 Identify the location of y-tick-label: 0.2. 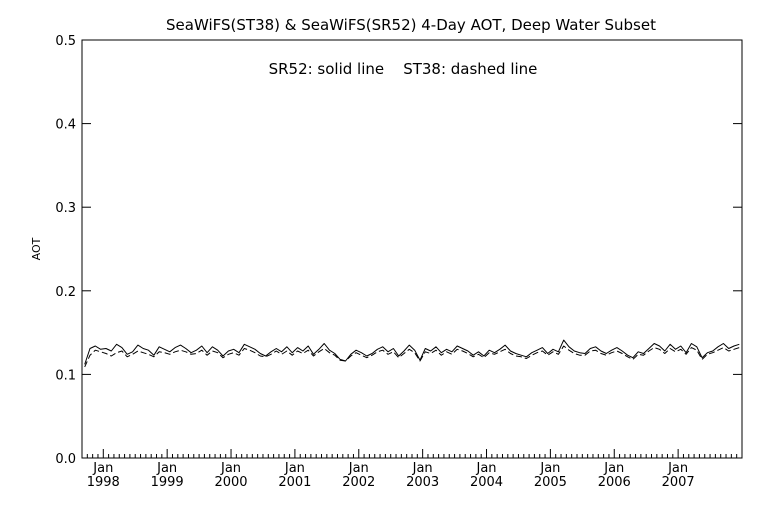
(65, 292).